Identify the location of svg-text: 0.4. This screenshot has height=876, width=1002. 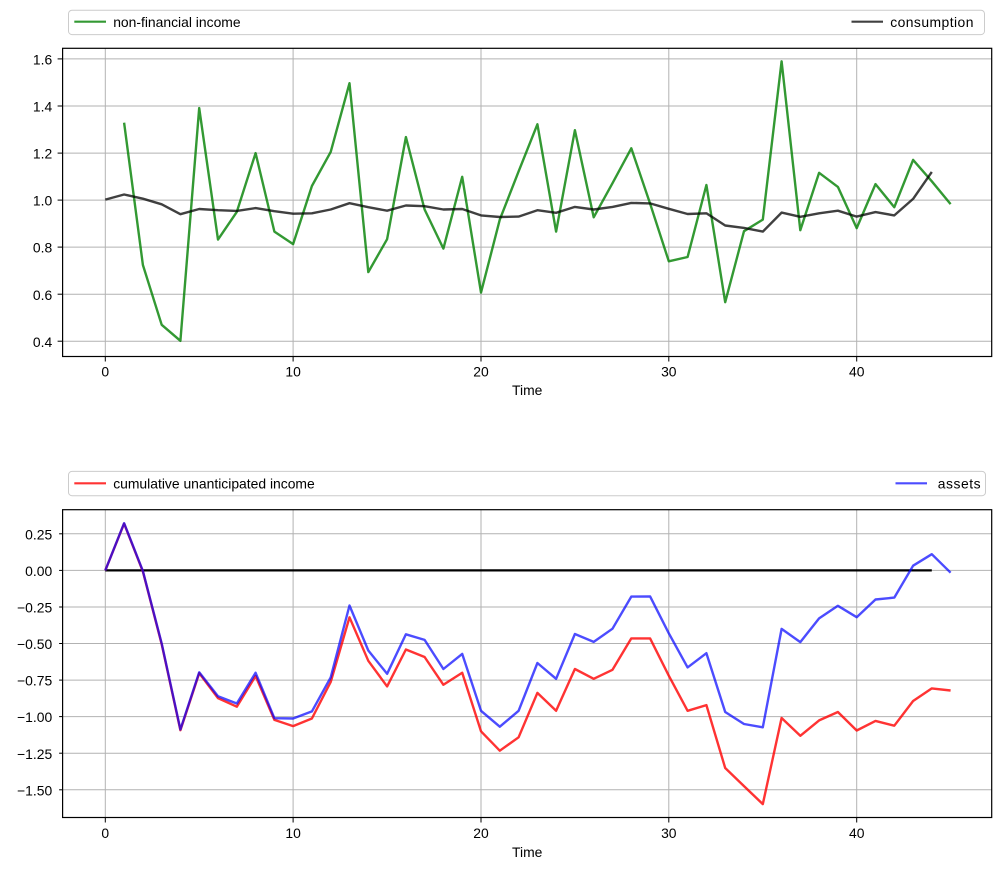
(43, 342).